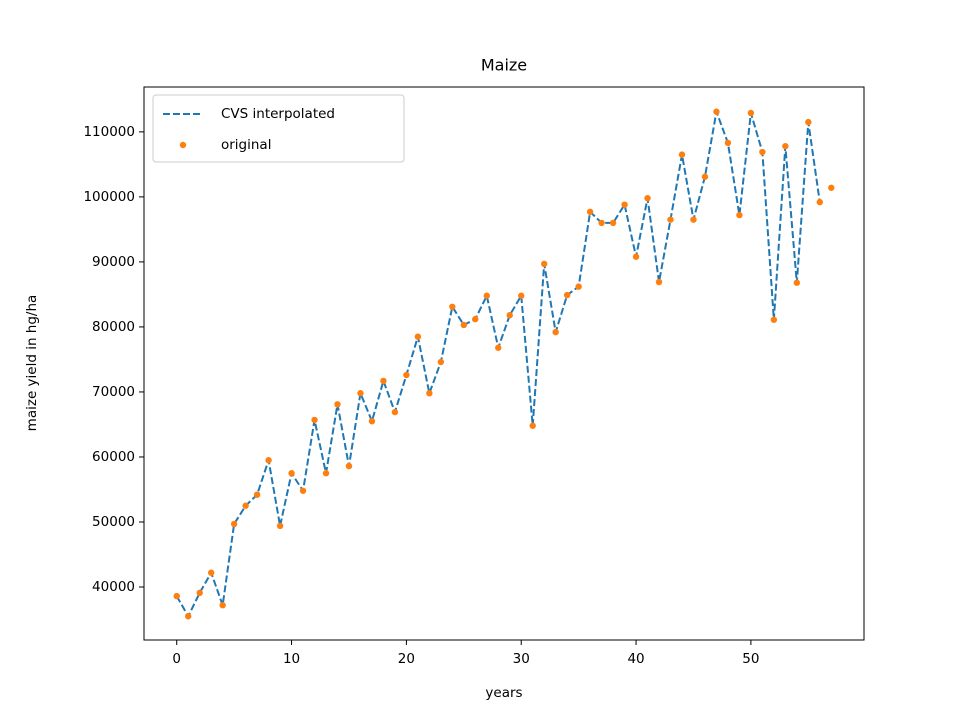  What do you see at coordinates (503, 693) in the screenshot?
I see `x-axis-label: years` at bounding box center [503, 693].